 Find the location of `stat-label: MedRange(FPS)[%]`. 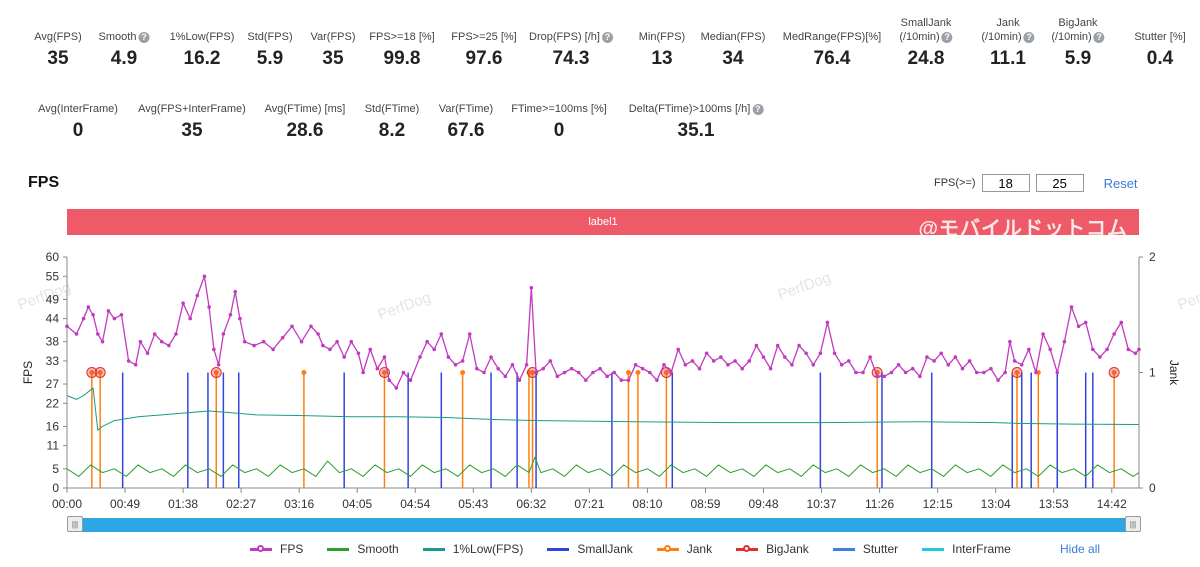

stat-label: MedRange(FPS)[%] is located at coordinates (832, 37).